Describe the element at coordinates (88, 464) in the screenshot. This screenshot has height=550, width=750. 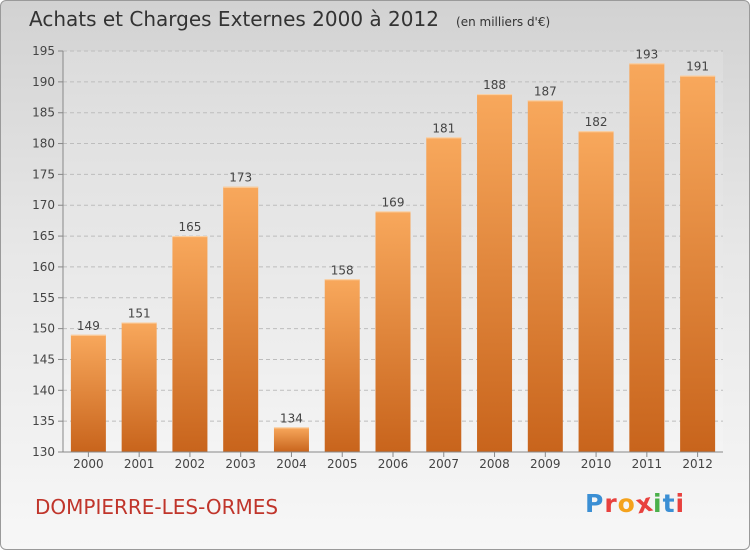
I see `x-tick-label: 2000` at that location.